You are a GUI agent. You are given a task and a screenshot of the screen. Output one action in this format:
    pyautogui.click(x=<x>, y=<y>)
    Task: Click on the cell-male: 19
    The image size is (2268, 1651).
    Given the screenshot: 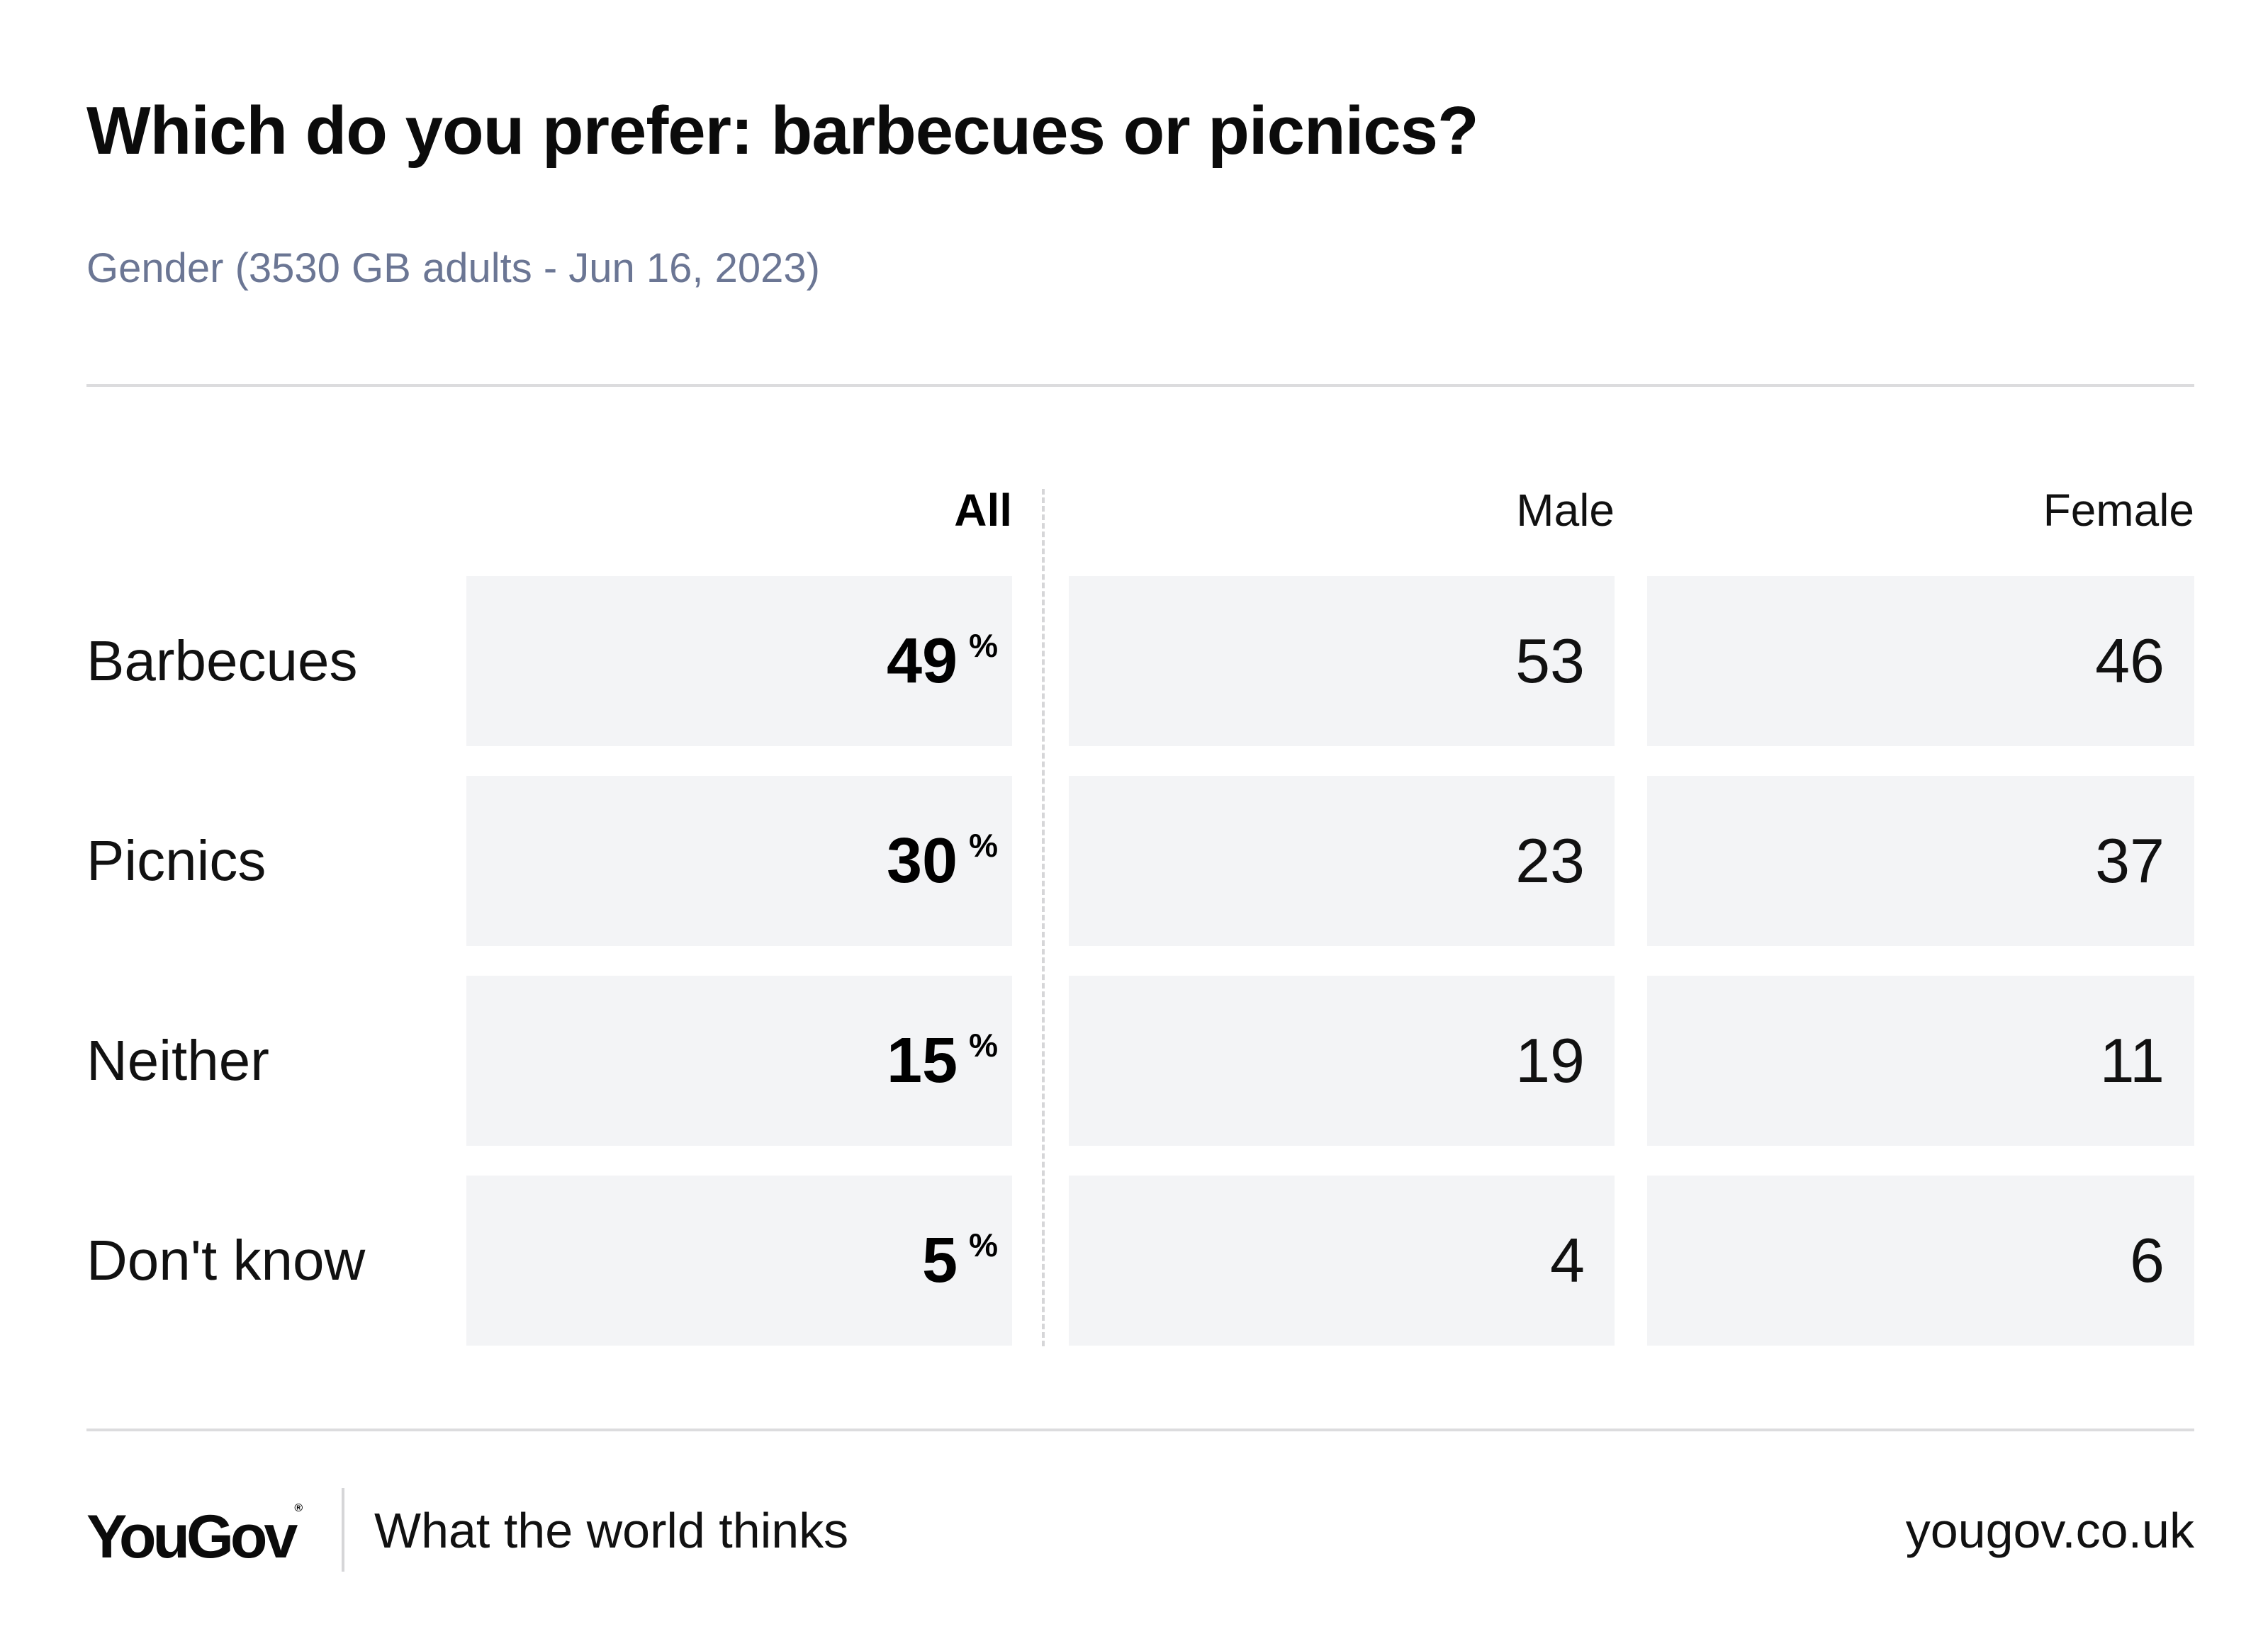 What is the action you would take?
    pyautogui.click(x=1342, y=1061)
    